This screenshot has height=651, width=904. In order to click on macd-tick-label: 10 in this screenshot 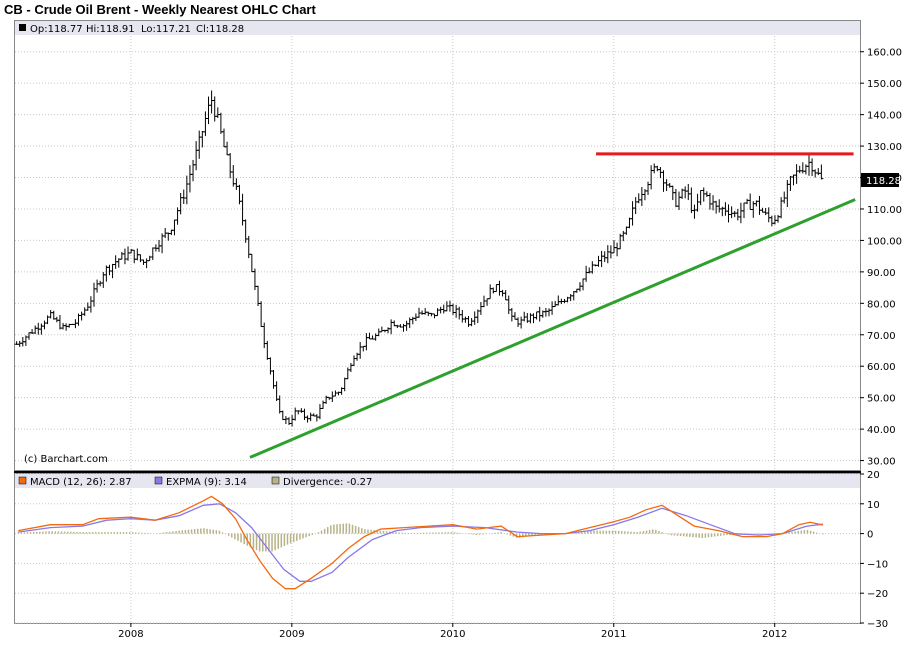, I will do `click(873, 505)`.